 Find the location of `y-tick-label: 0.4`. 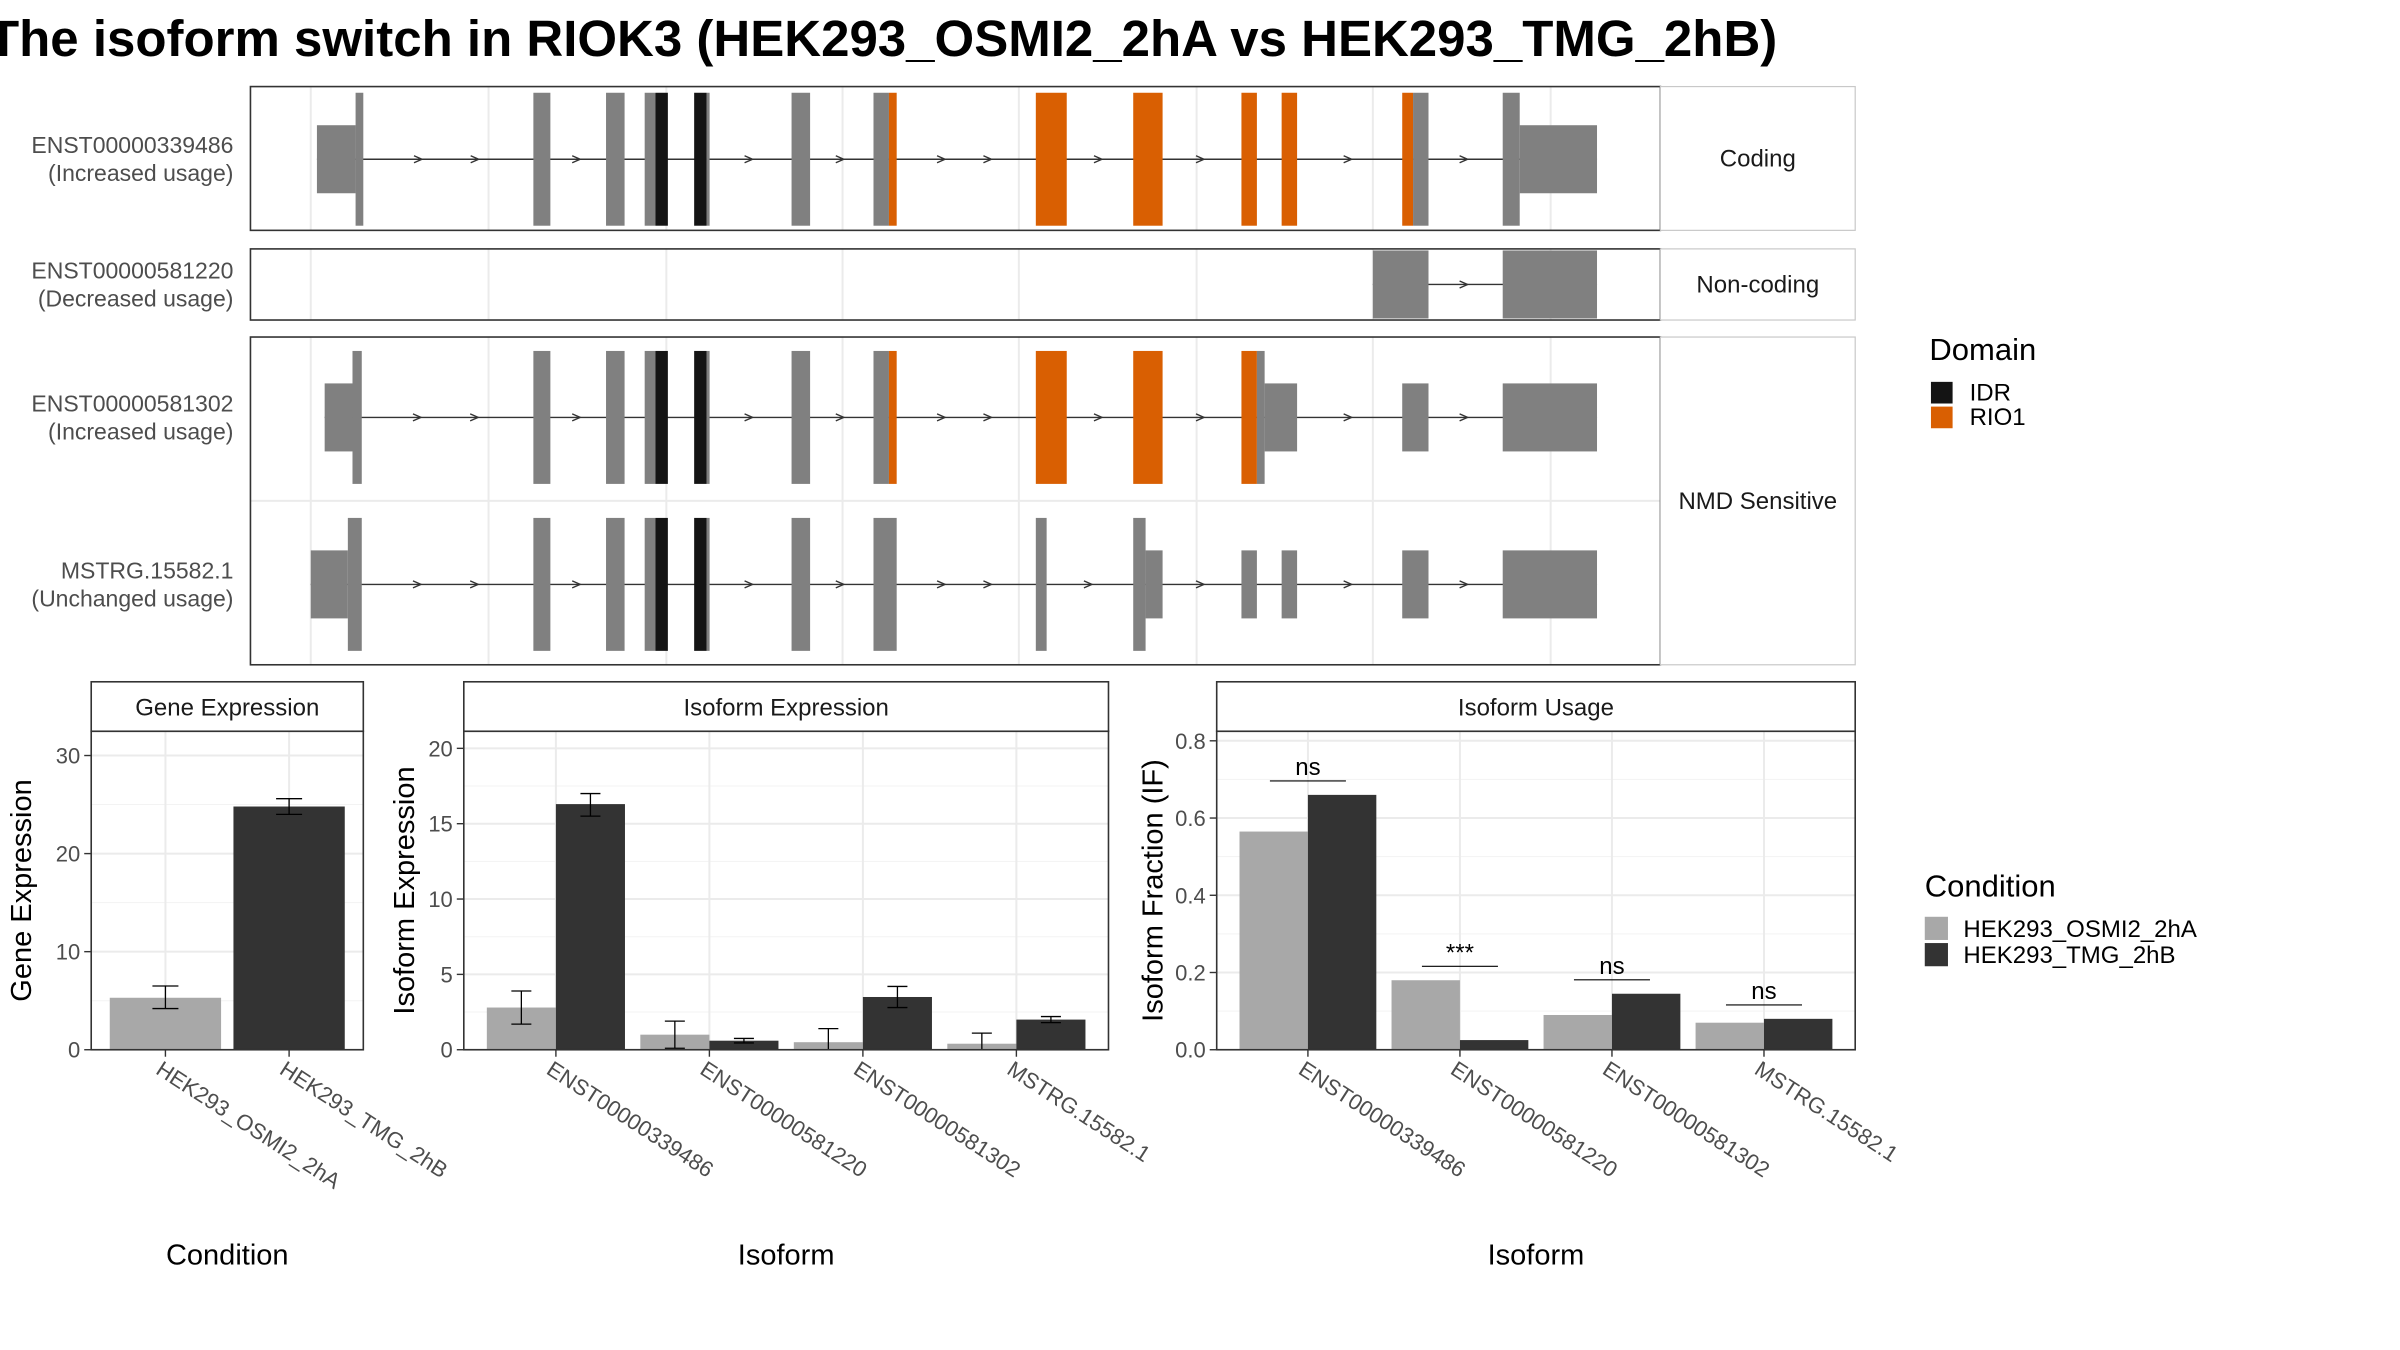

y-tick-label: 0.4 is located at coordinates (1190, 895).